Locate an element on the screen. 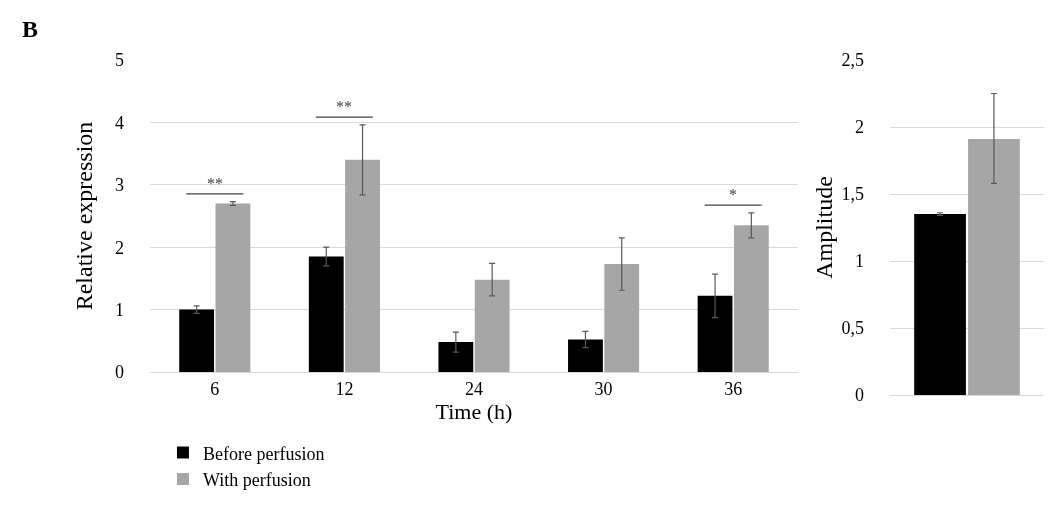  y-tick-label: 3 is located at coordinates (119, 185).